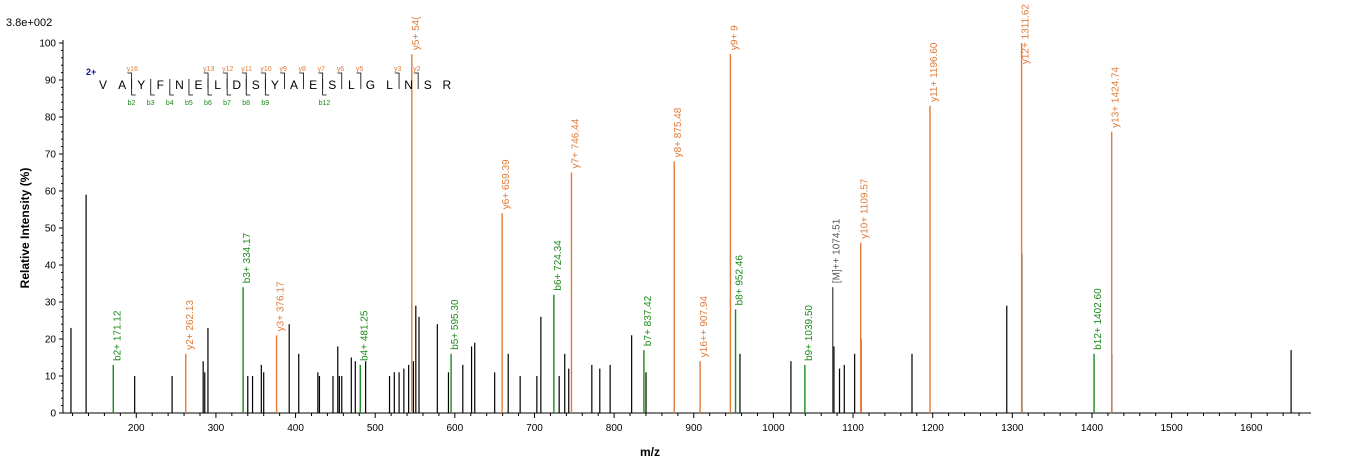  What do you see at coordinates (1092, 428) in the screenshot?
I see `x-tick-label: 1400` at bounding box center [1092, 428].